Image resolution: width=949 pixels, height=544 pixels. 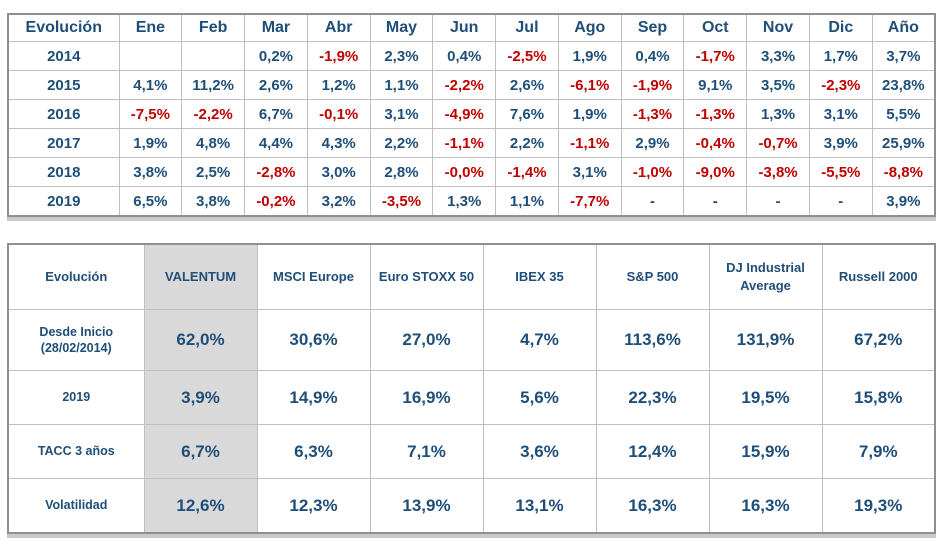 I want to click on comparison-value-cell: 7,9%, so click(x=878, y=451).